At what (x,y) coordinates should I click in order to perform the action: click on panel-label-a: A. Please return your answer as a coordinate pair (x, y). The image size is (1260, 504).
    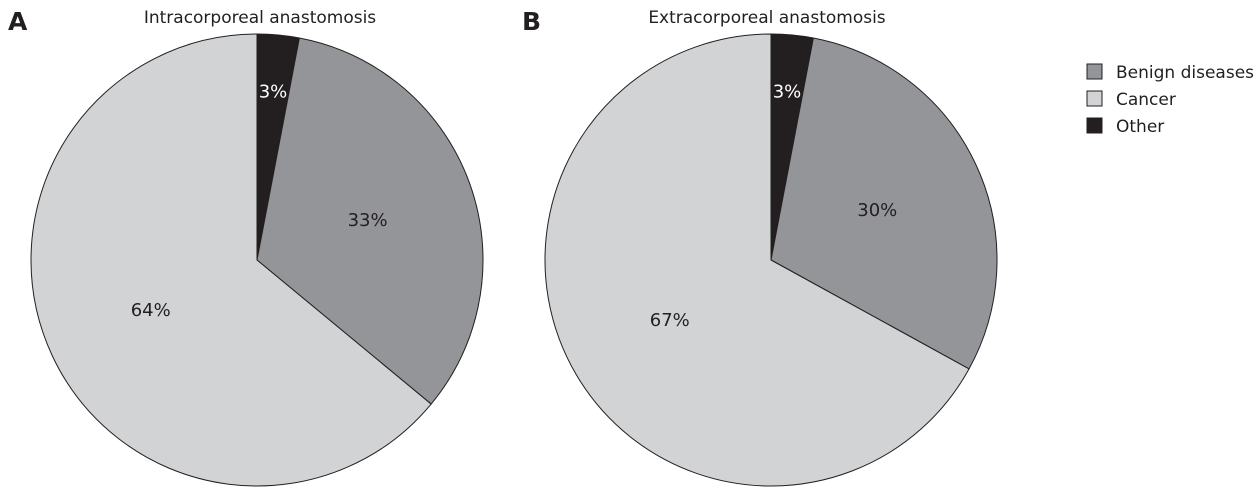
    Looking at the image, I should click on (18, 21).